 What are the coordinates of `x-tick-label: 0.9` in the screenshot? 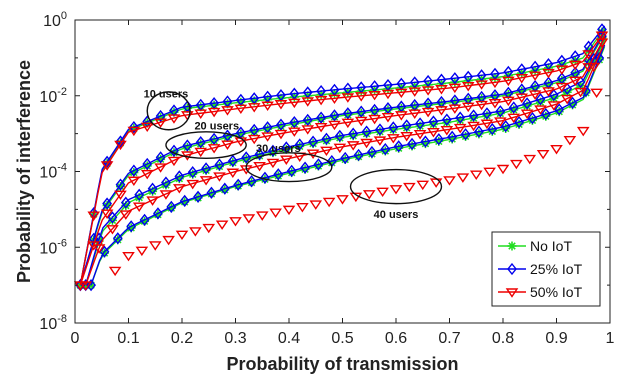 It's located at (556, 338).